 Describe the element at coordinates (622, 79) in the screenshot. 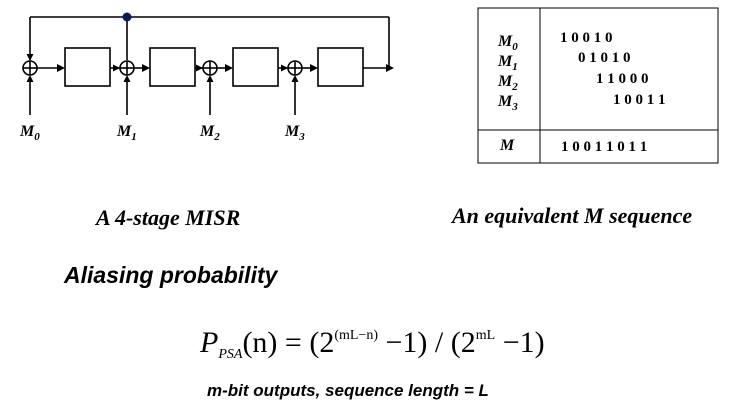

I see `table-row-bits-2: 1 1 0 0 0` at that location.